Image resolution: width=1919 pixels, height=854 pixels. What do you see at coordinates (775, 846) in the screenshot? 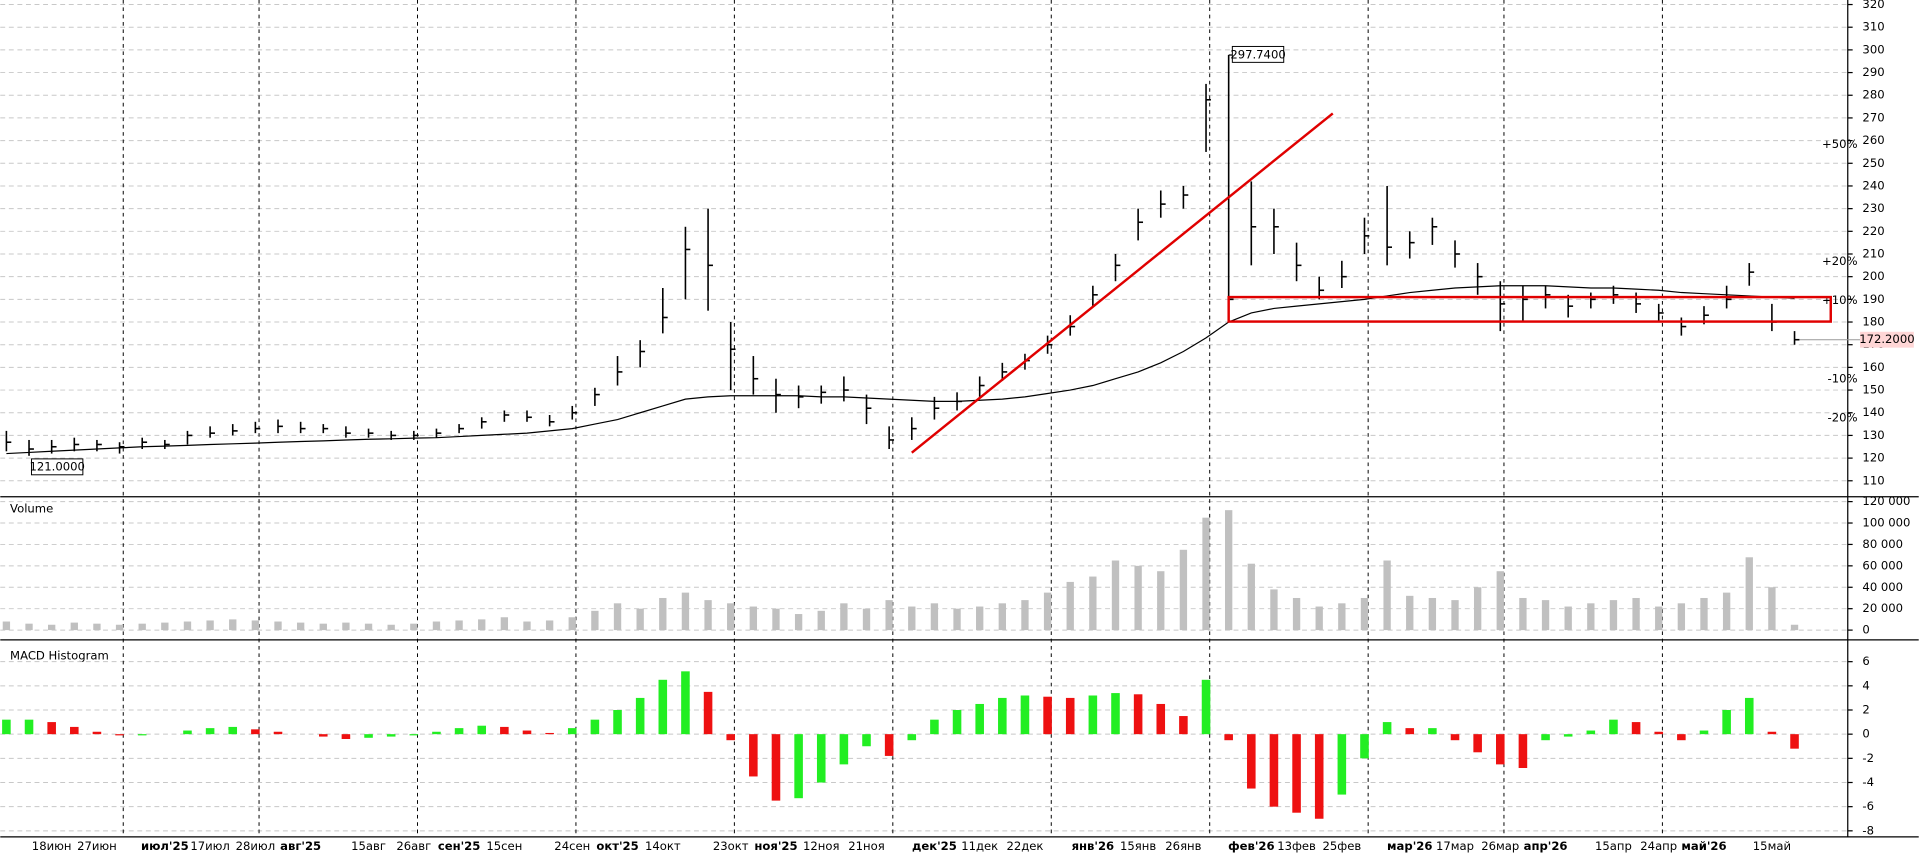
I see `x-tick-label: ноя'25` at bounding box center [775, 846].